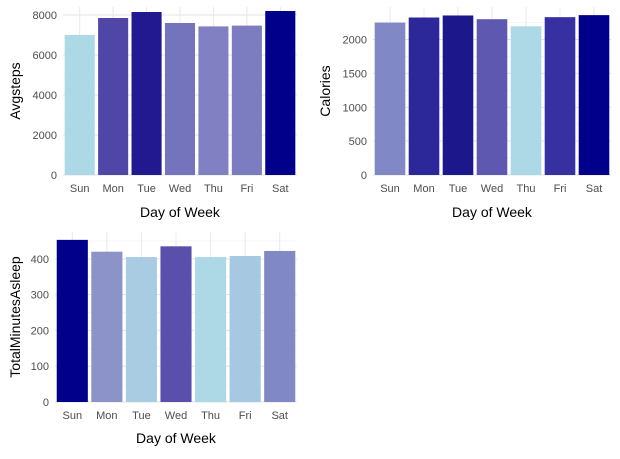 Image resolution: width=620 pixels, height=459 pixels. What do you see at coordinates (325, 90) in the screenshot?
I see `y-axis-title: Calories` at bounding box center [325, 90].